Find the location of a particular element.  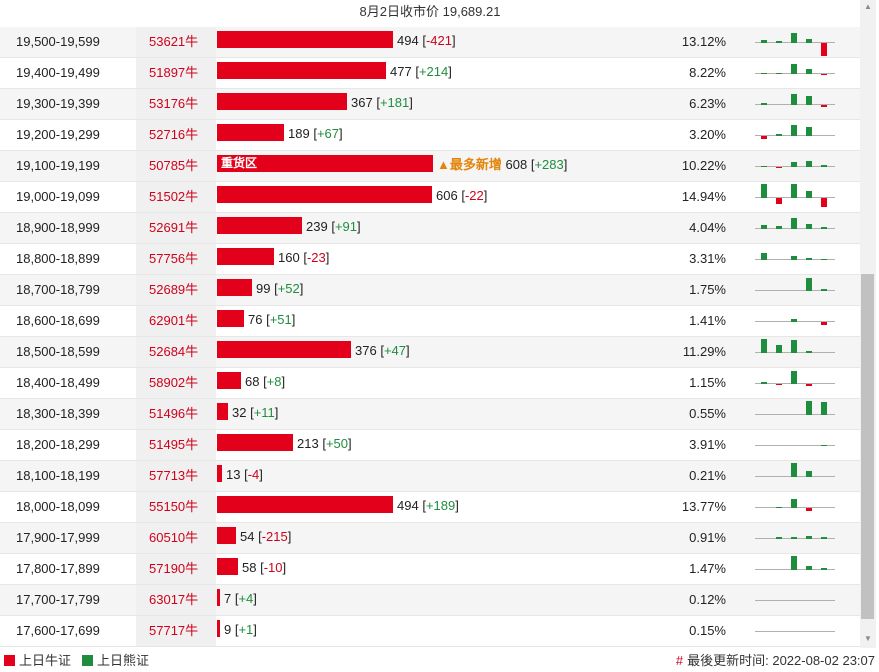

percent-value: 10.22% is located at coordinates (703, 165).